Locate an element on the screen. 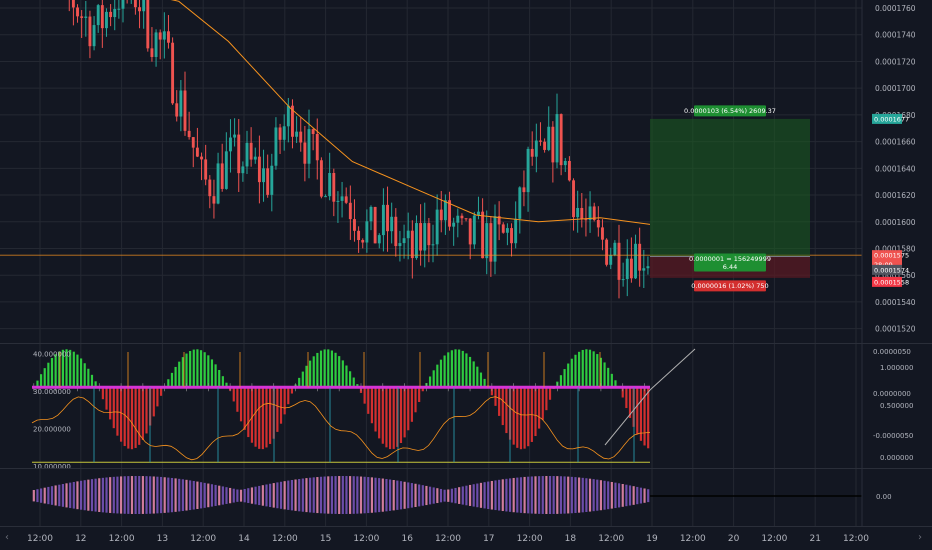  panel-divider-oscillator is located at coordinates (466, 468).